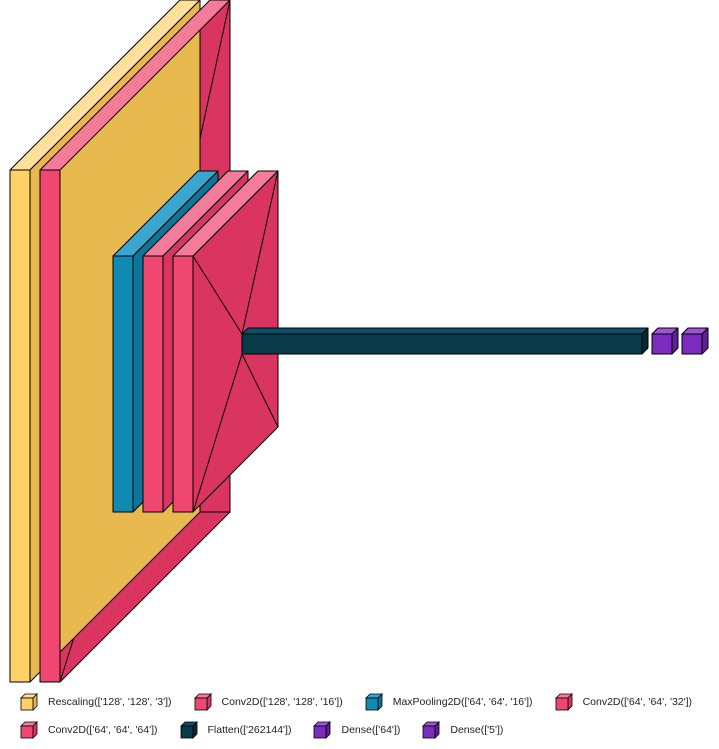 The height and width of the screenshot is (749, 719). I want to click on legend-item-dense-64: Dense(['64']), so click(356, 730).